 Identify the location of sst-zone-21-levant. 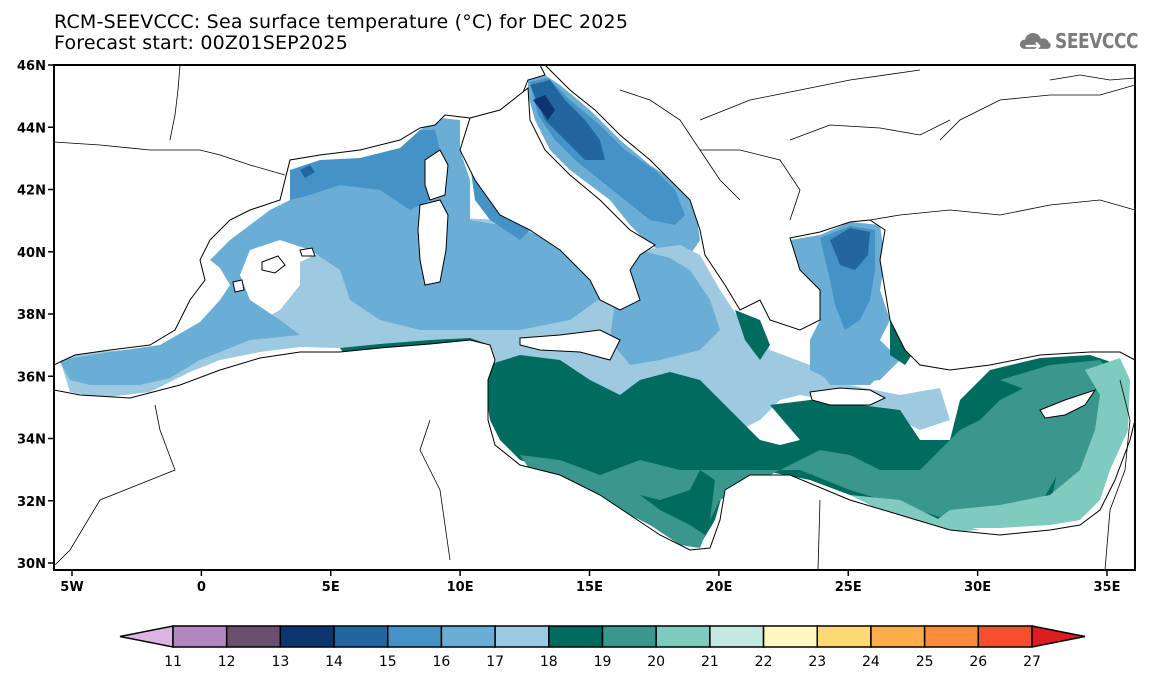
(1030, 443).